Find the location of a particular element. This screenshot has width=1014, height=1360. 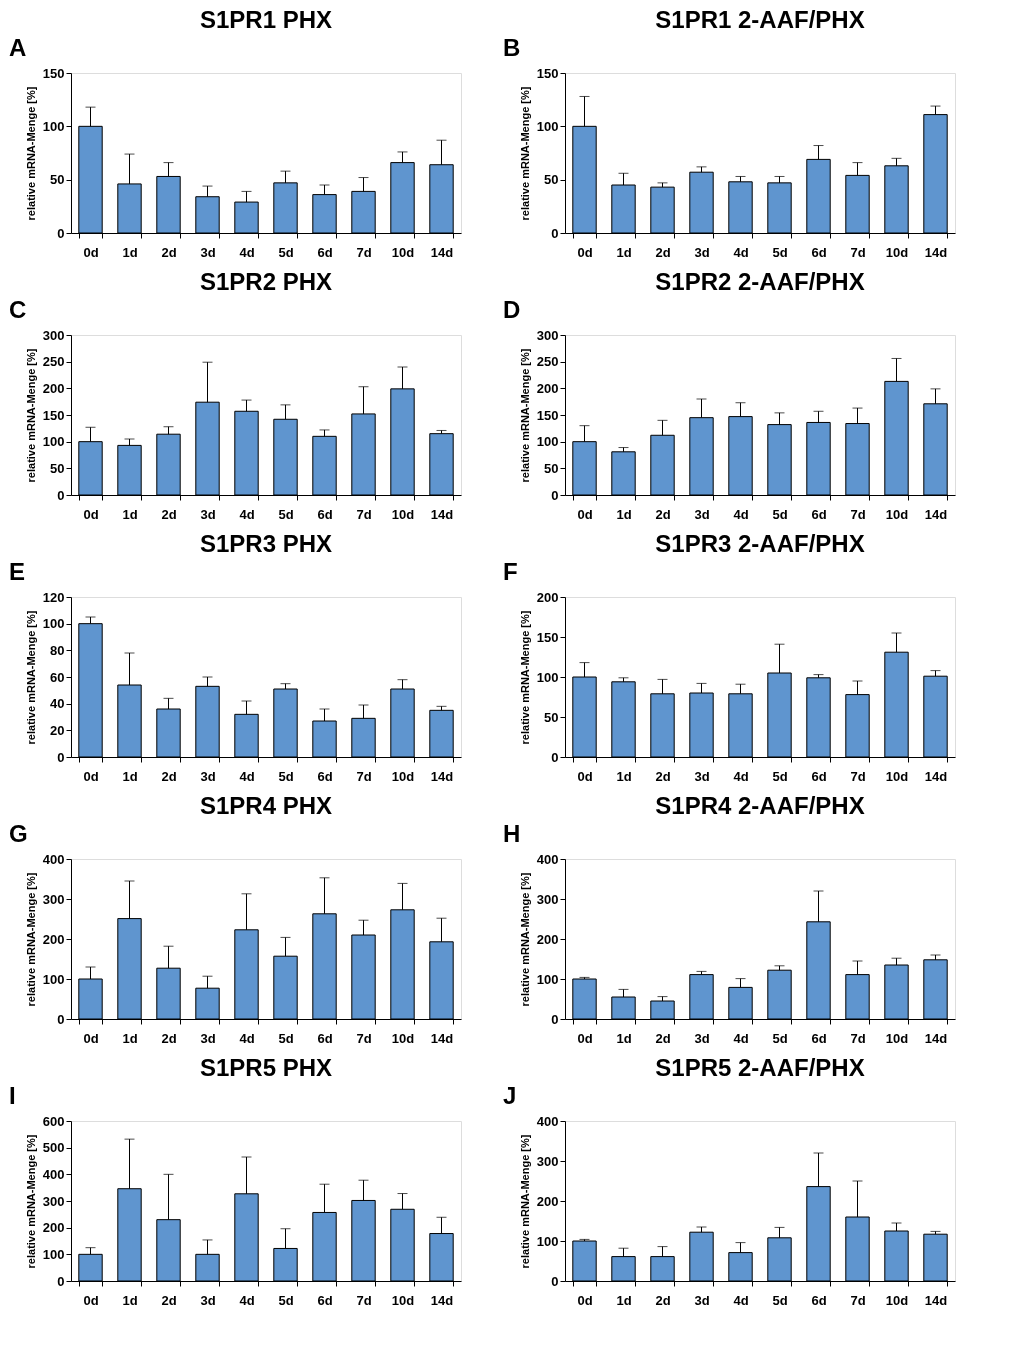

chart-title: S1PR4 PHX is located at coordinates (266, 805).